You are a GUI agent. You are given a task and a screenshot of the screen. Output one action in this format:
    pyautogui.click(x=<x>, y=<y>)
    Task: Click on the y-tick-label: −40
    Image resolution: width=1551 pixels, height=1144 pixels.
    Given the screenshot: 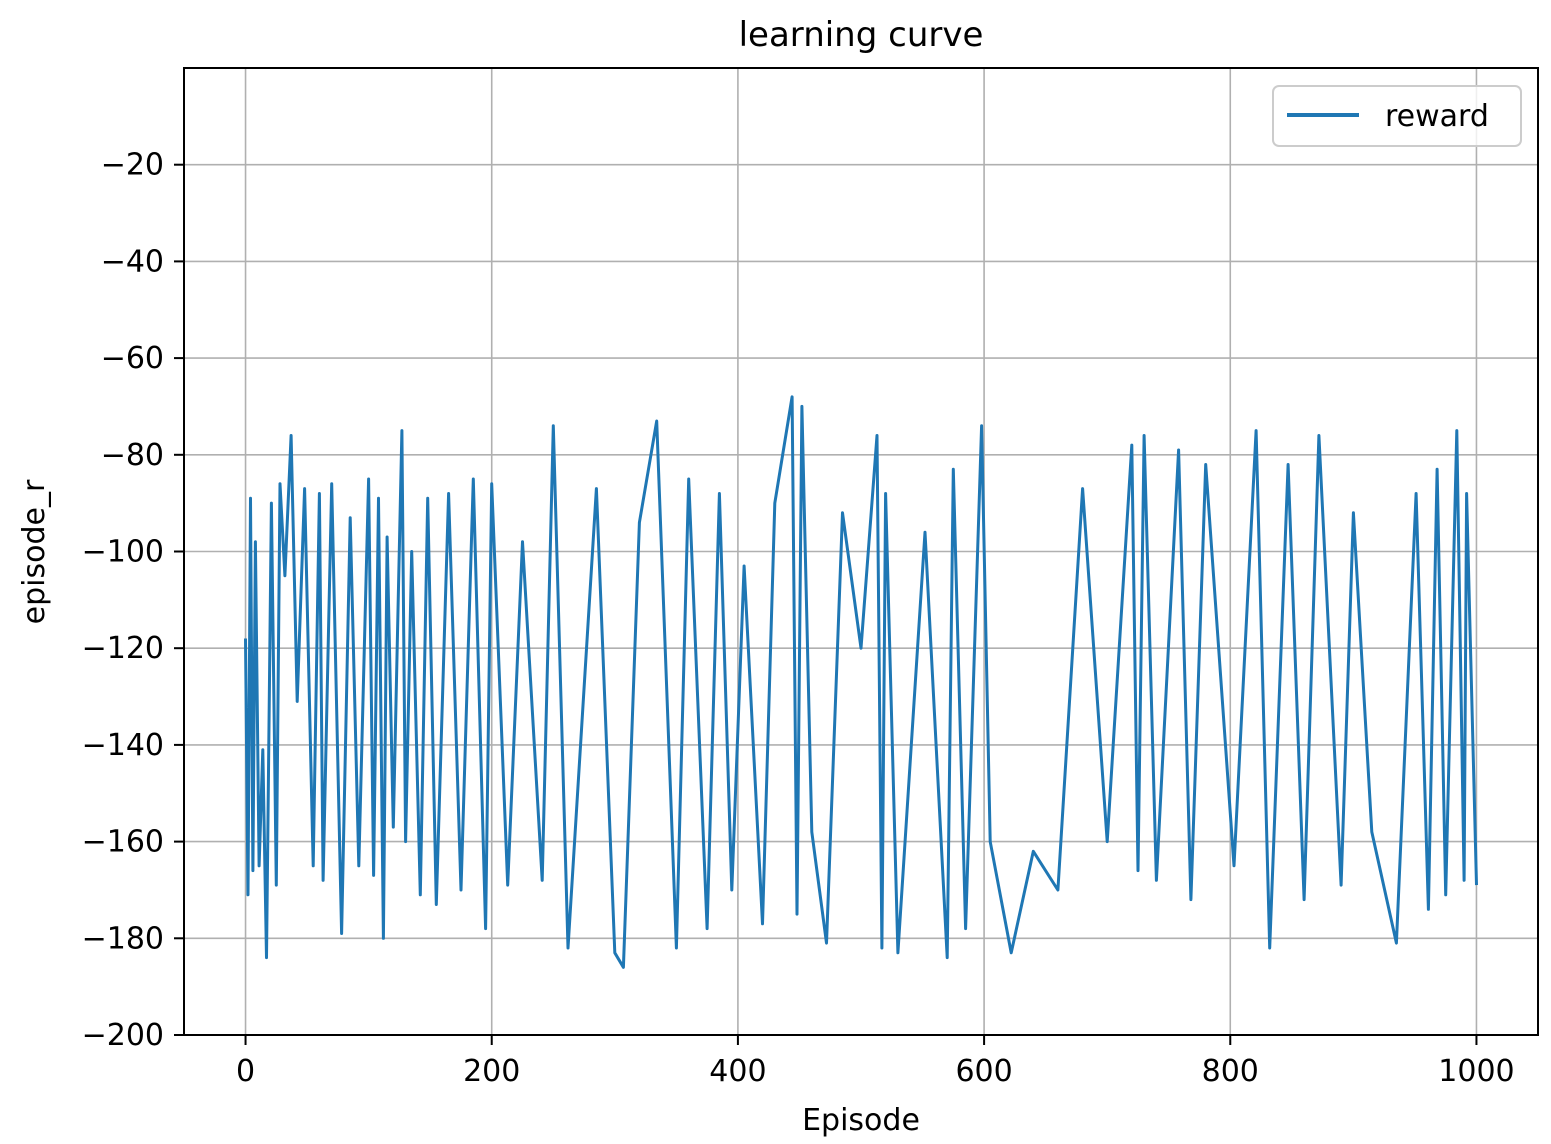 What is the action you would take?
    pyautogui.click(x=132, y=261)
    